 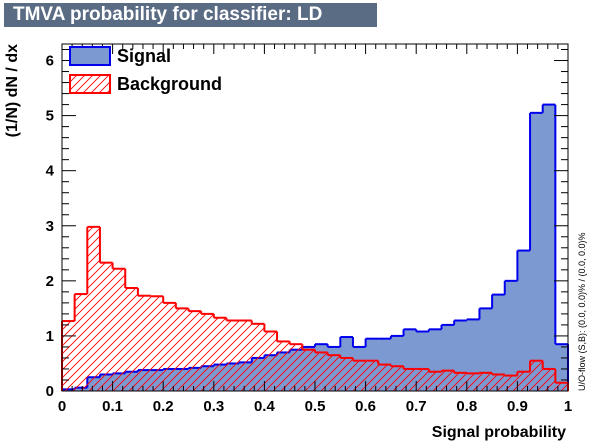 What do you see at coordinates (213, 406) in the screenshot?
I see `x-tick-label: 0.3` at bounding box center [213, 406].